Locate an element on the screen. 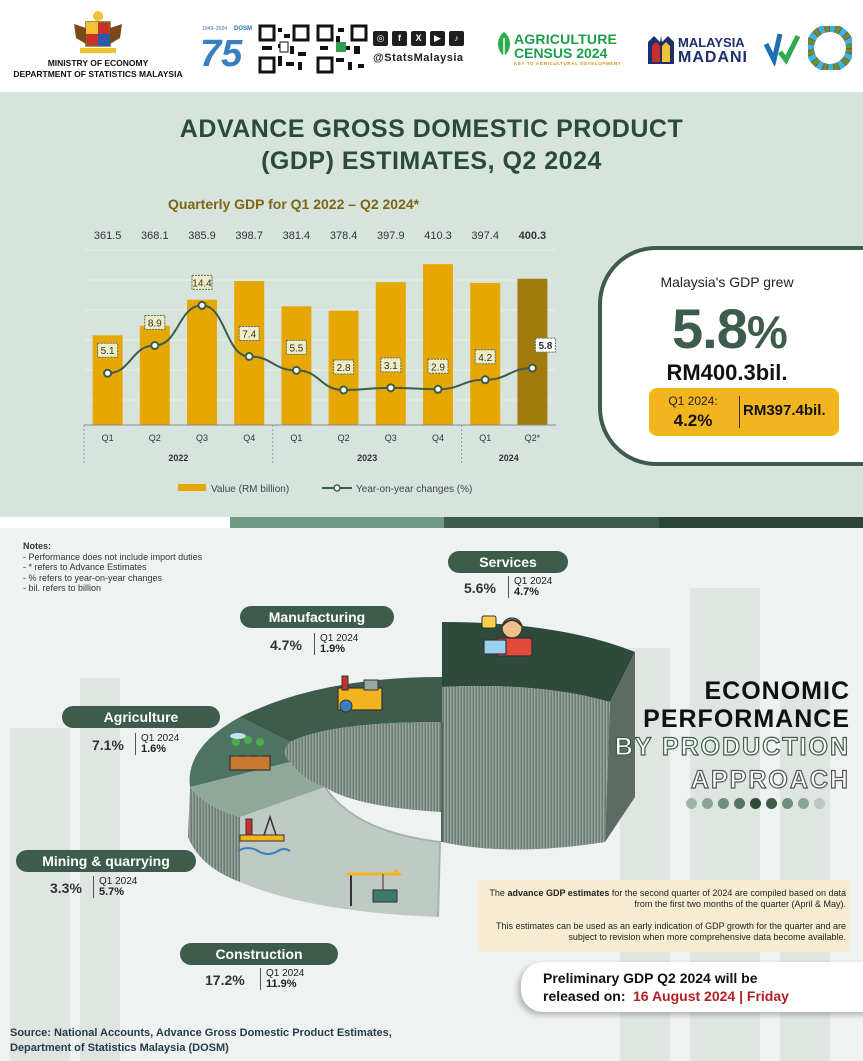 The width and height of the screenshot is (863, 1061). sector-construction-growth: 17.2% is located at coordinates (225, 980).